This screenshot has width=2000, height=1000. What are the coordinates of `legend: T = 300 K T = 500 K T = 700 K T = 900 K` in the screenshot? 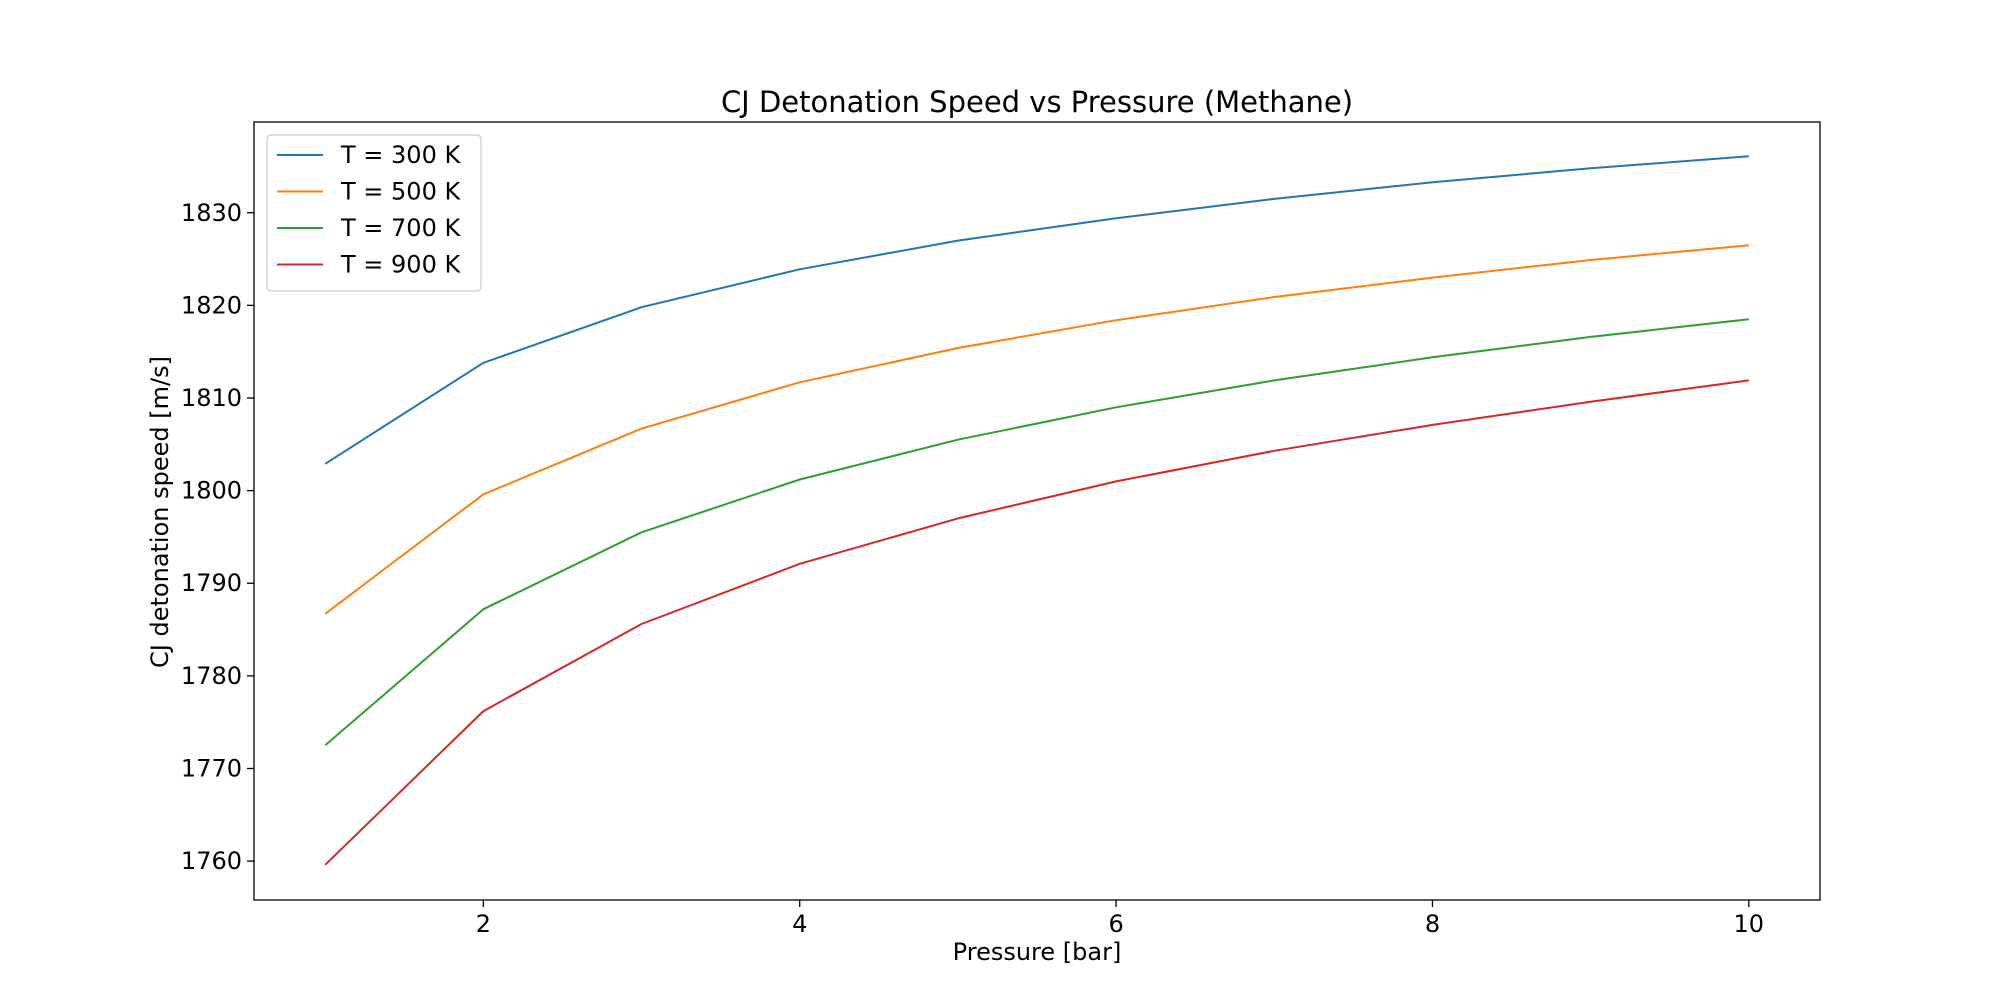 It's located at (374, 213).